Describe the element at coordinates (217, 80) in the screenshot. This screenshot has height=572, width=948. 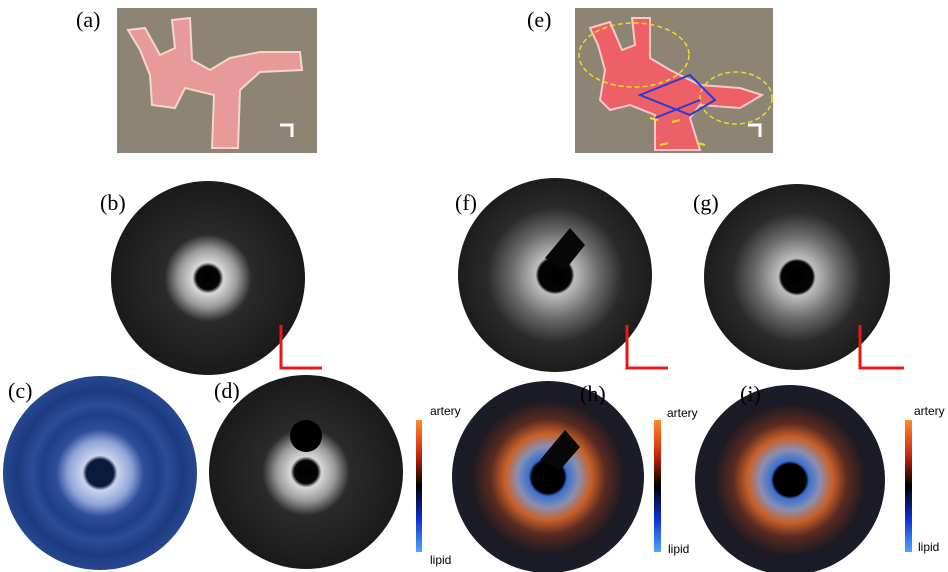
I see `photo-a` at that location.